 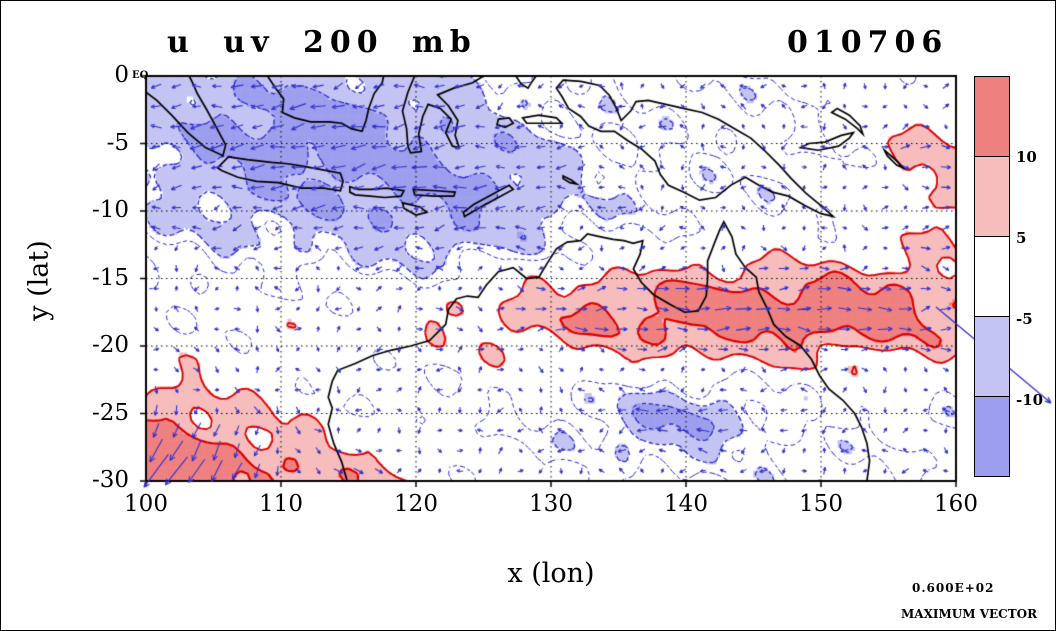 What do you see at coordinates (322, 42) in the screenshot?
I see `chart-title: u uv 200 mb` at bounding box center [322, 42].